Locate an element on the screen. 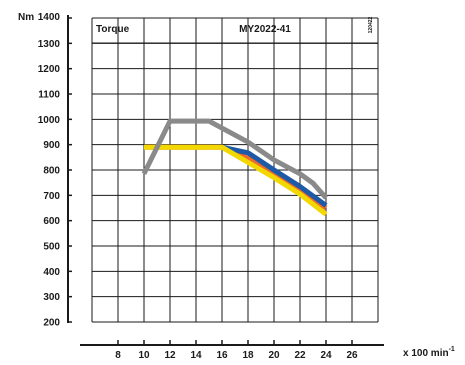  chart-header: Torque MY2022-41 120422 is located at coordinates (235, 25).